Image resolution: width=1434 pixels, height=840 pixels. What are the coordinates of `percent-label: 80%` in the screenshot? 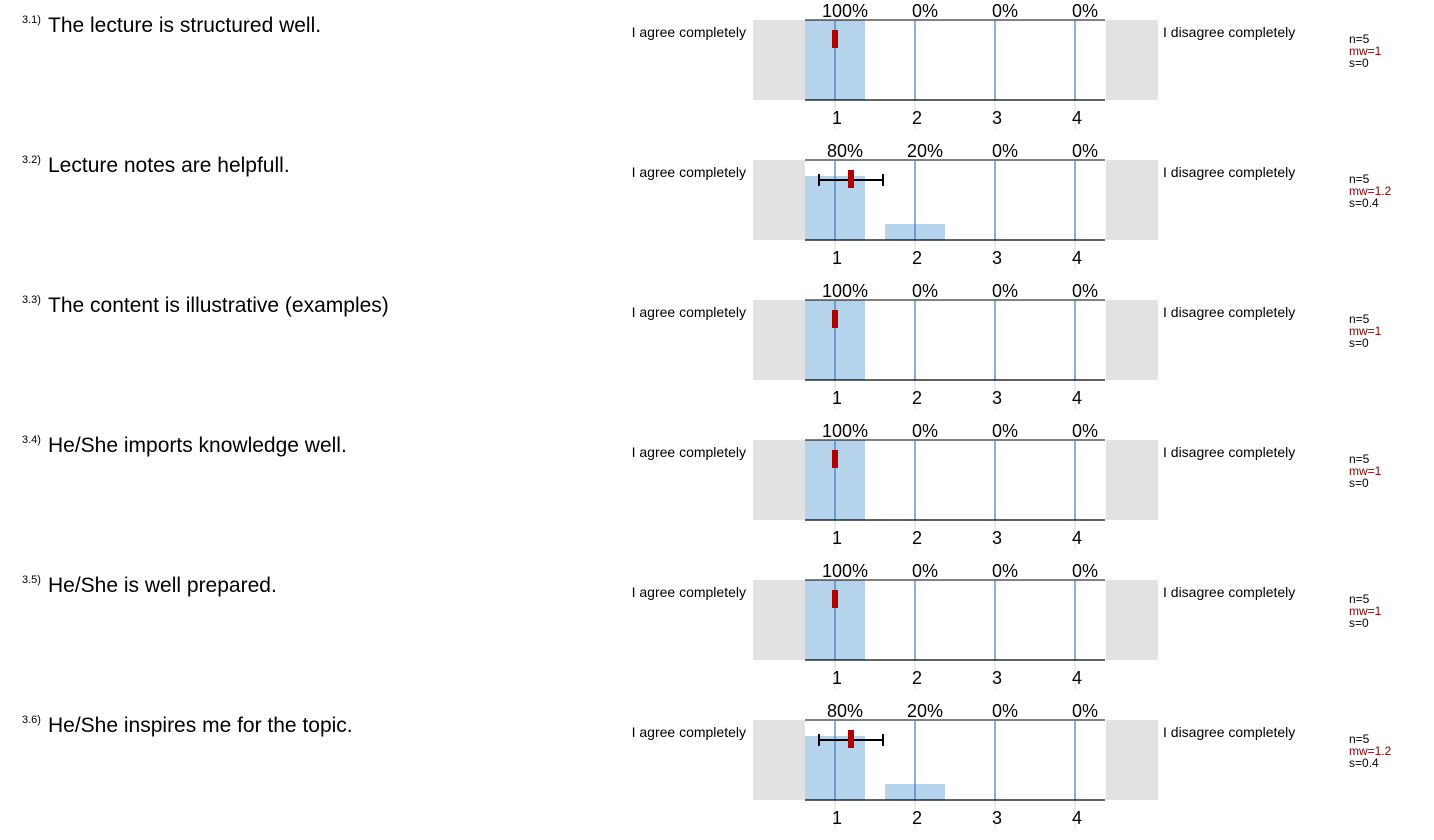 It's located at (845, 711).